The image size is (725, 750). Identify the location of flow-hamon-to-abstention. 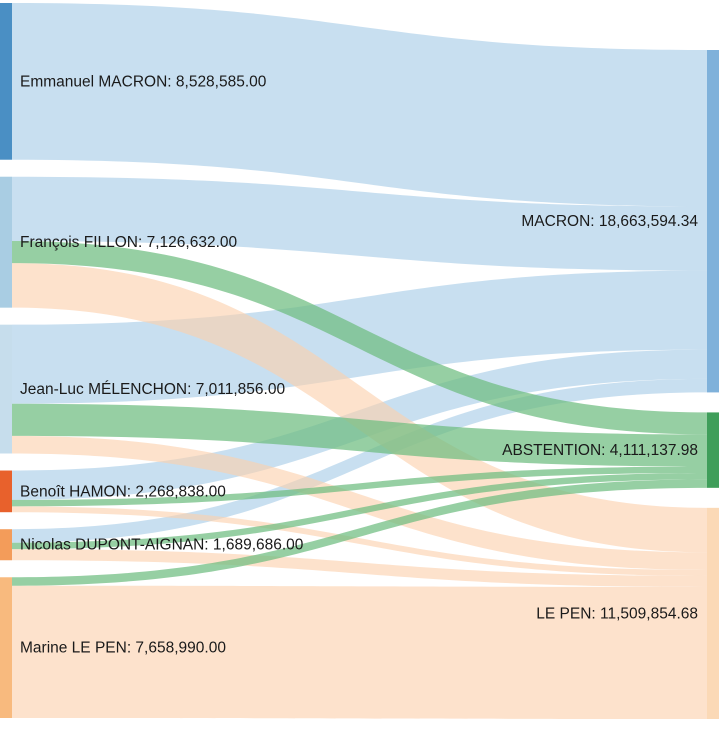
(359, 486).